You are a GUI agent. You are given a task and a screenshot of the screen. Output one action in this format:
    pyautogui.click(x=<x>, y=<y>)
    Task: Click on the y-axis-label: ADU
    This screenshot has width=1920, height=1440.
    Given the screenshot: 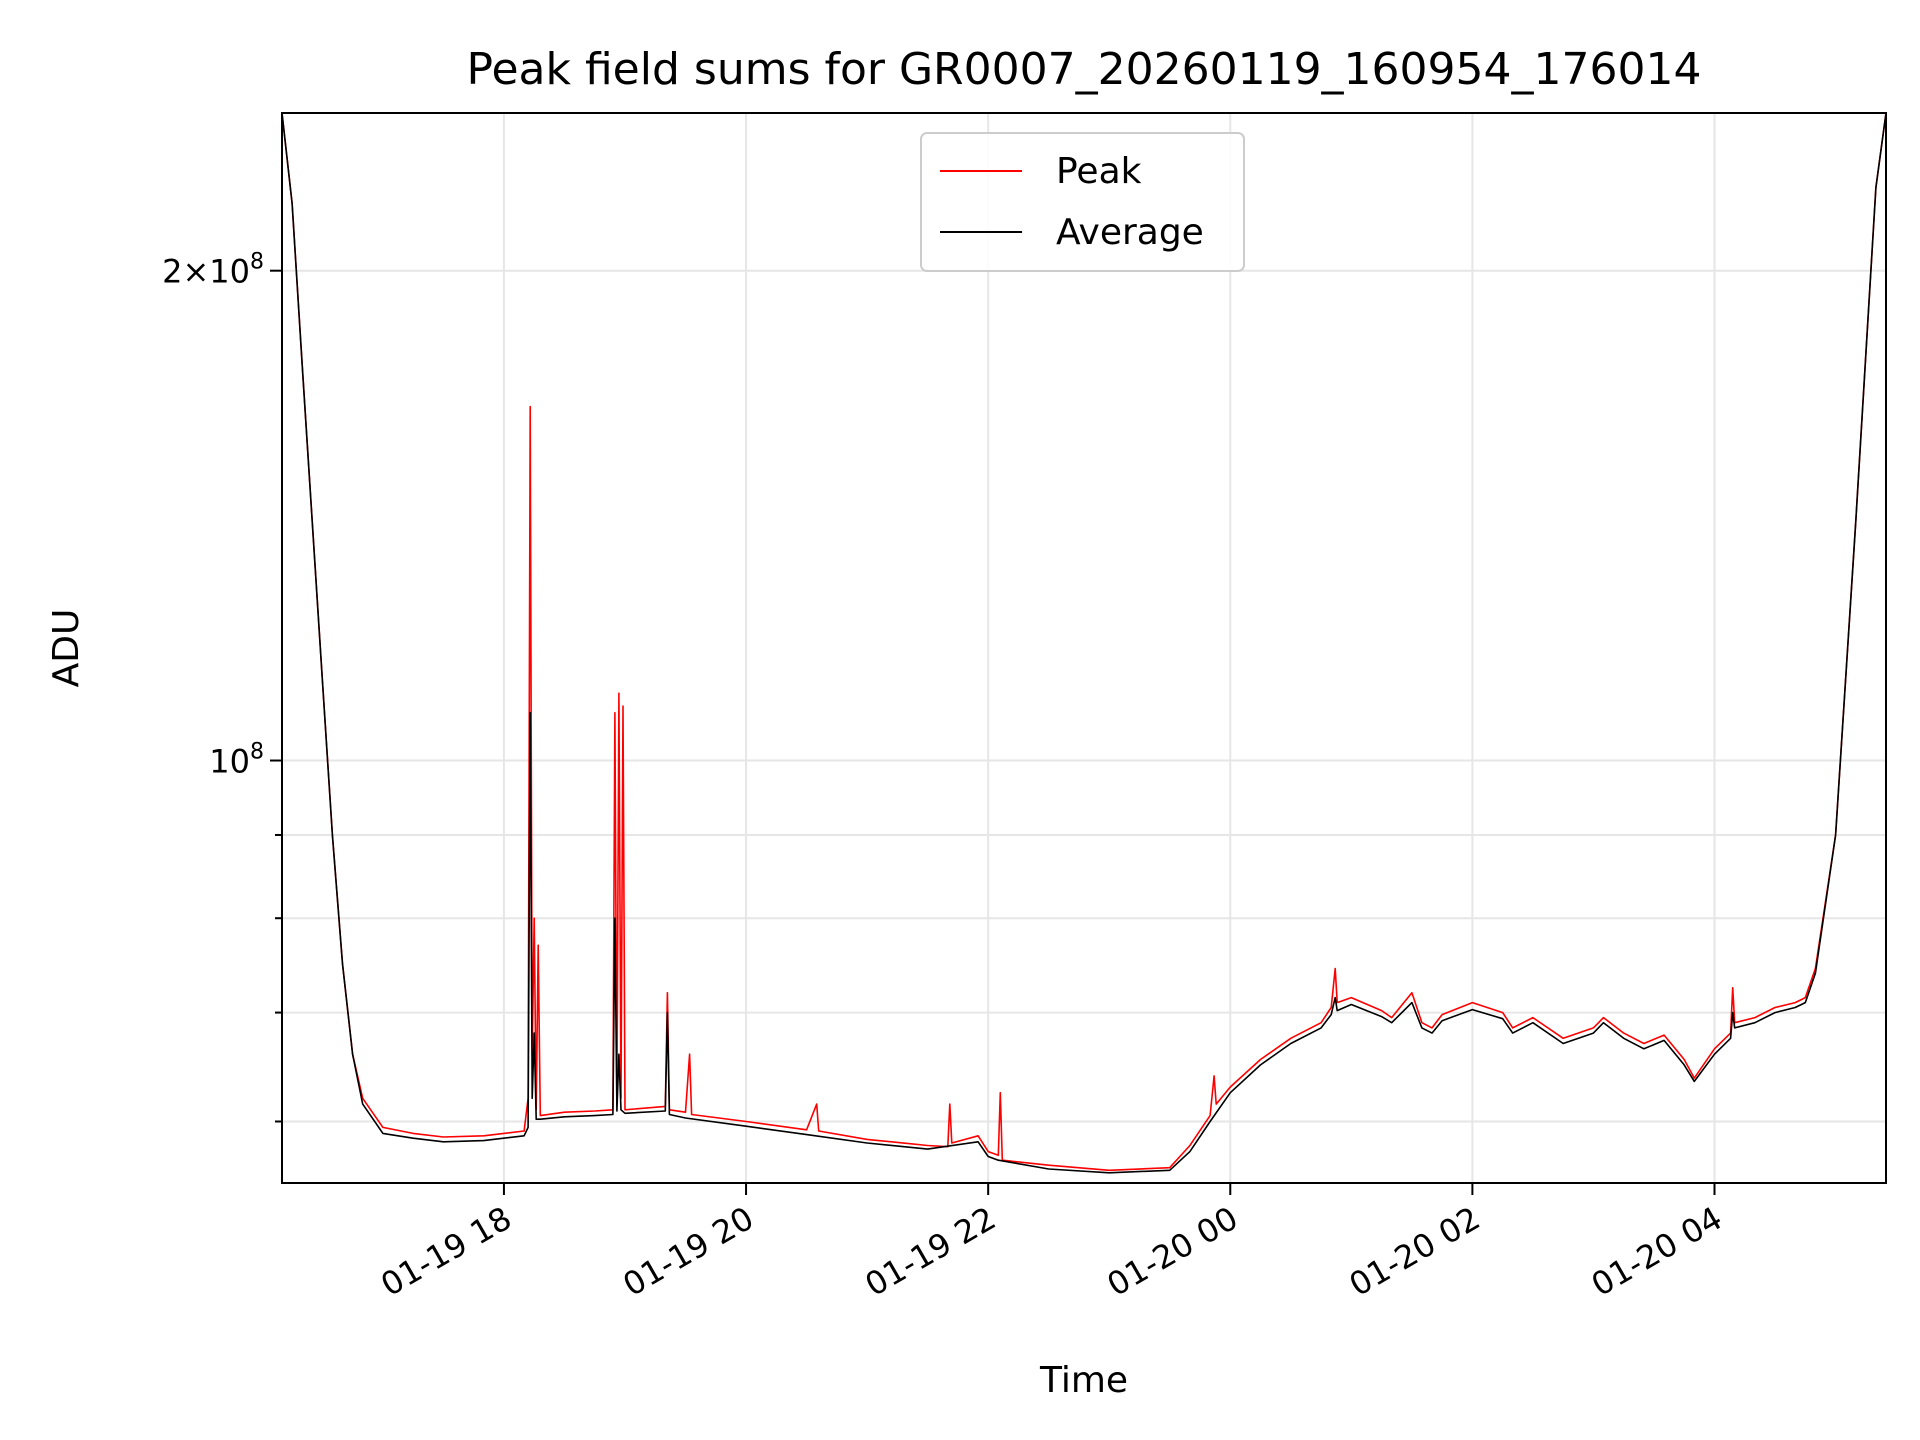 What is the action you would take?
    pyautogui.click(x=66, y=648)
    